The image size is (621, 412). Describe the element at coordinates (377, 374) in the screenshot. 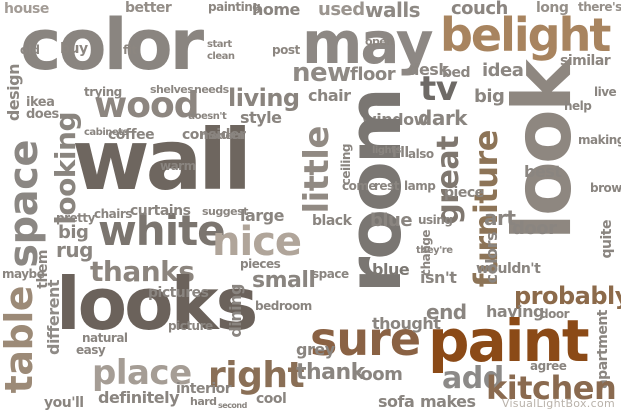

I see `word: room` at that location.